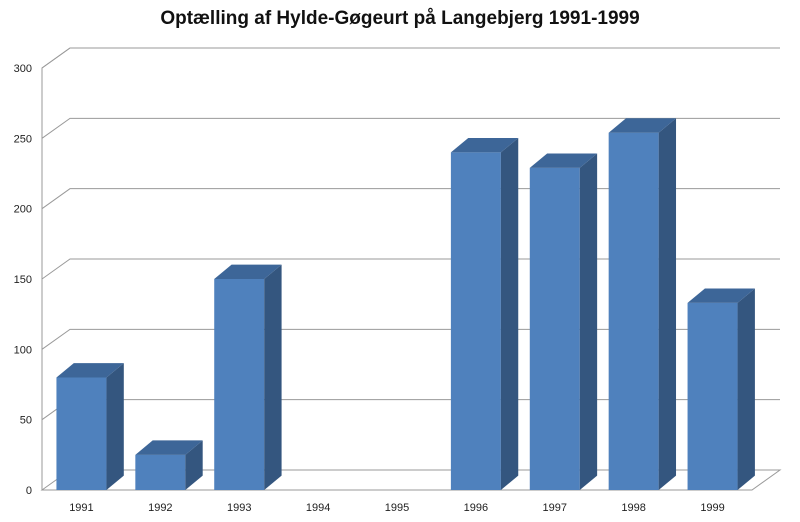 The width and height of the screenshot is (800, 522). What do you see at coordinates (23, 69) in the screenshot?
I see `y-tick-label: 300` at bounding box center [23, 69].